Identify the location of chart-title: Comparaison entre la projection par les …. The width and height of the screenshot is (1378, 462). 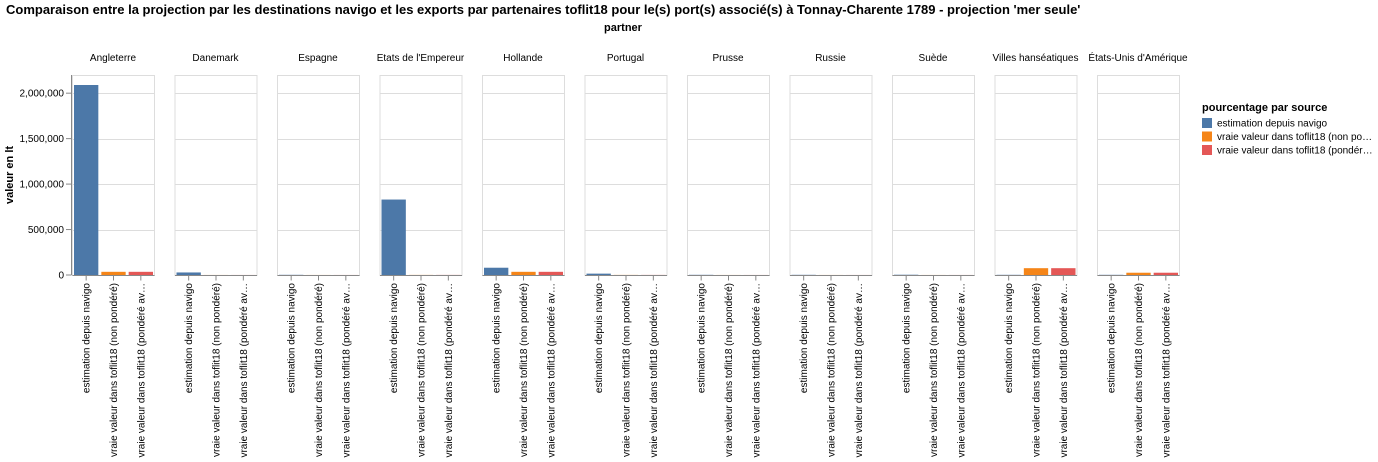
(543, 9).